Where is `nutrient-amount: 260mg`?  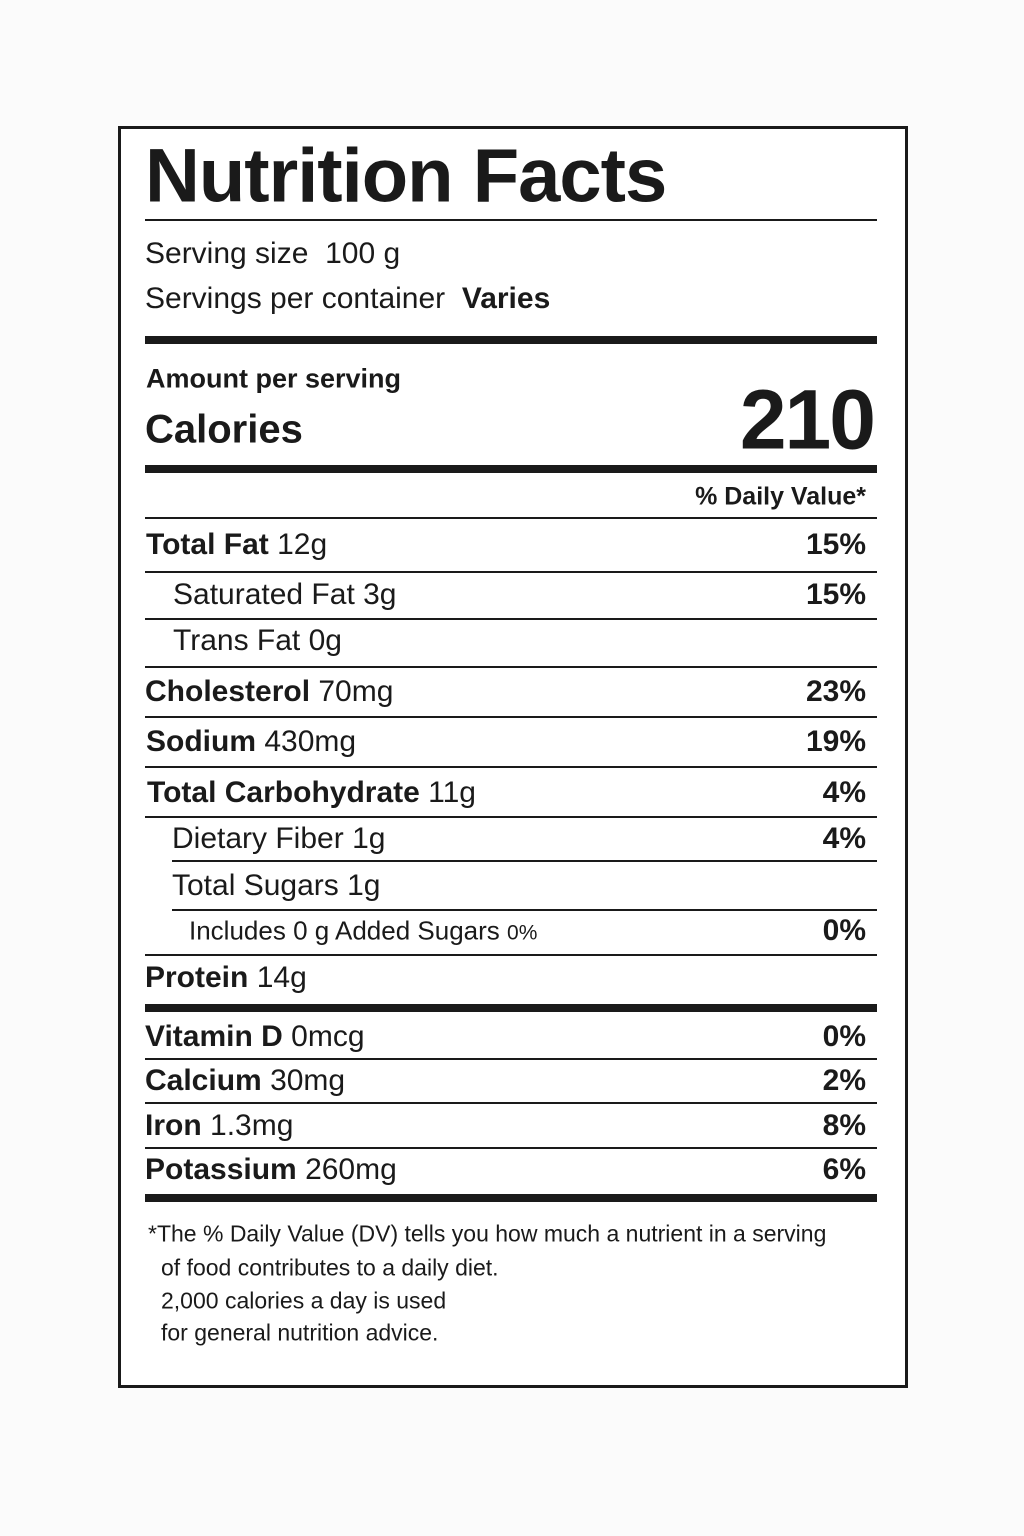 nutrient-amount: 260mg is located at coordinates (351, 1169).